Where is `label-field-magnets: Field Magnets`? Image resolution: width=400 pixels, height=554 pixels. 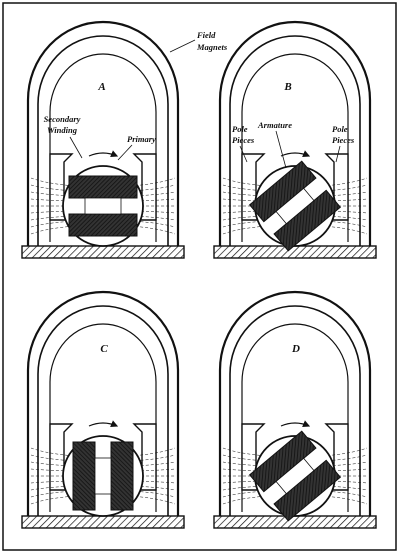 label-field-magnets: Field Magnets is located at coordinates (198, 41).